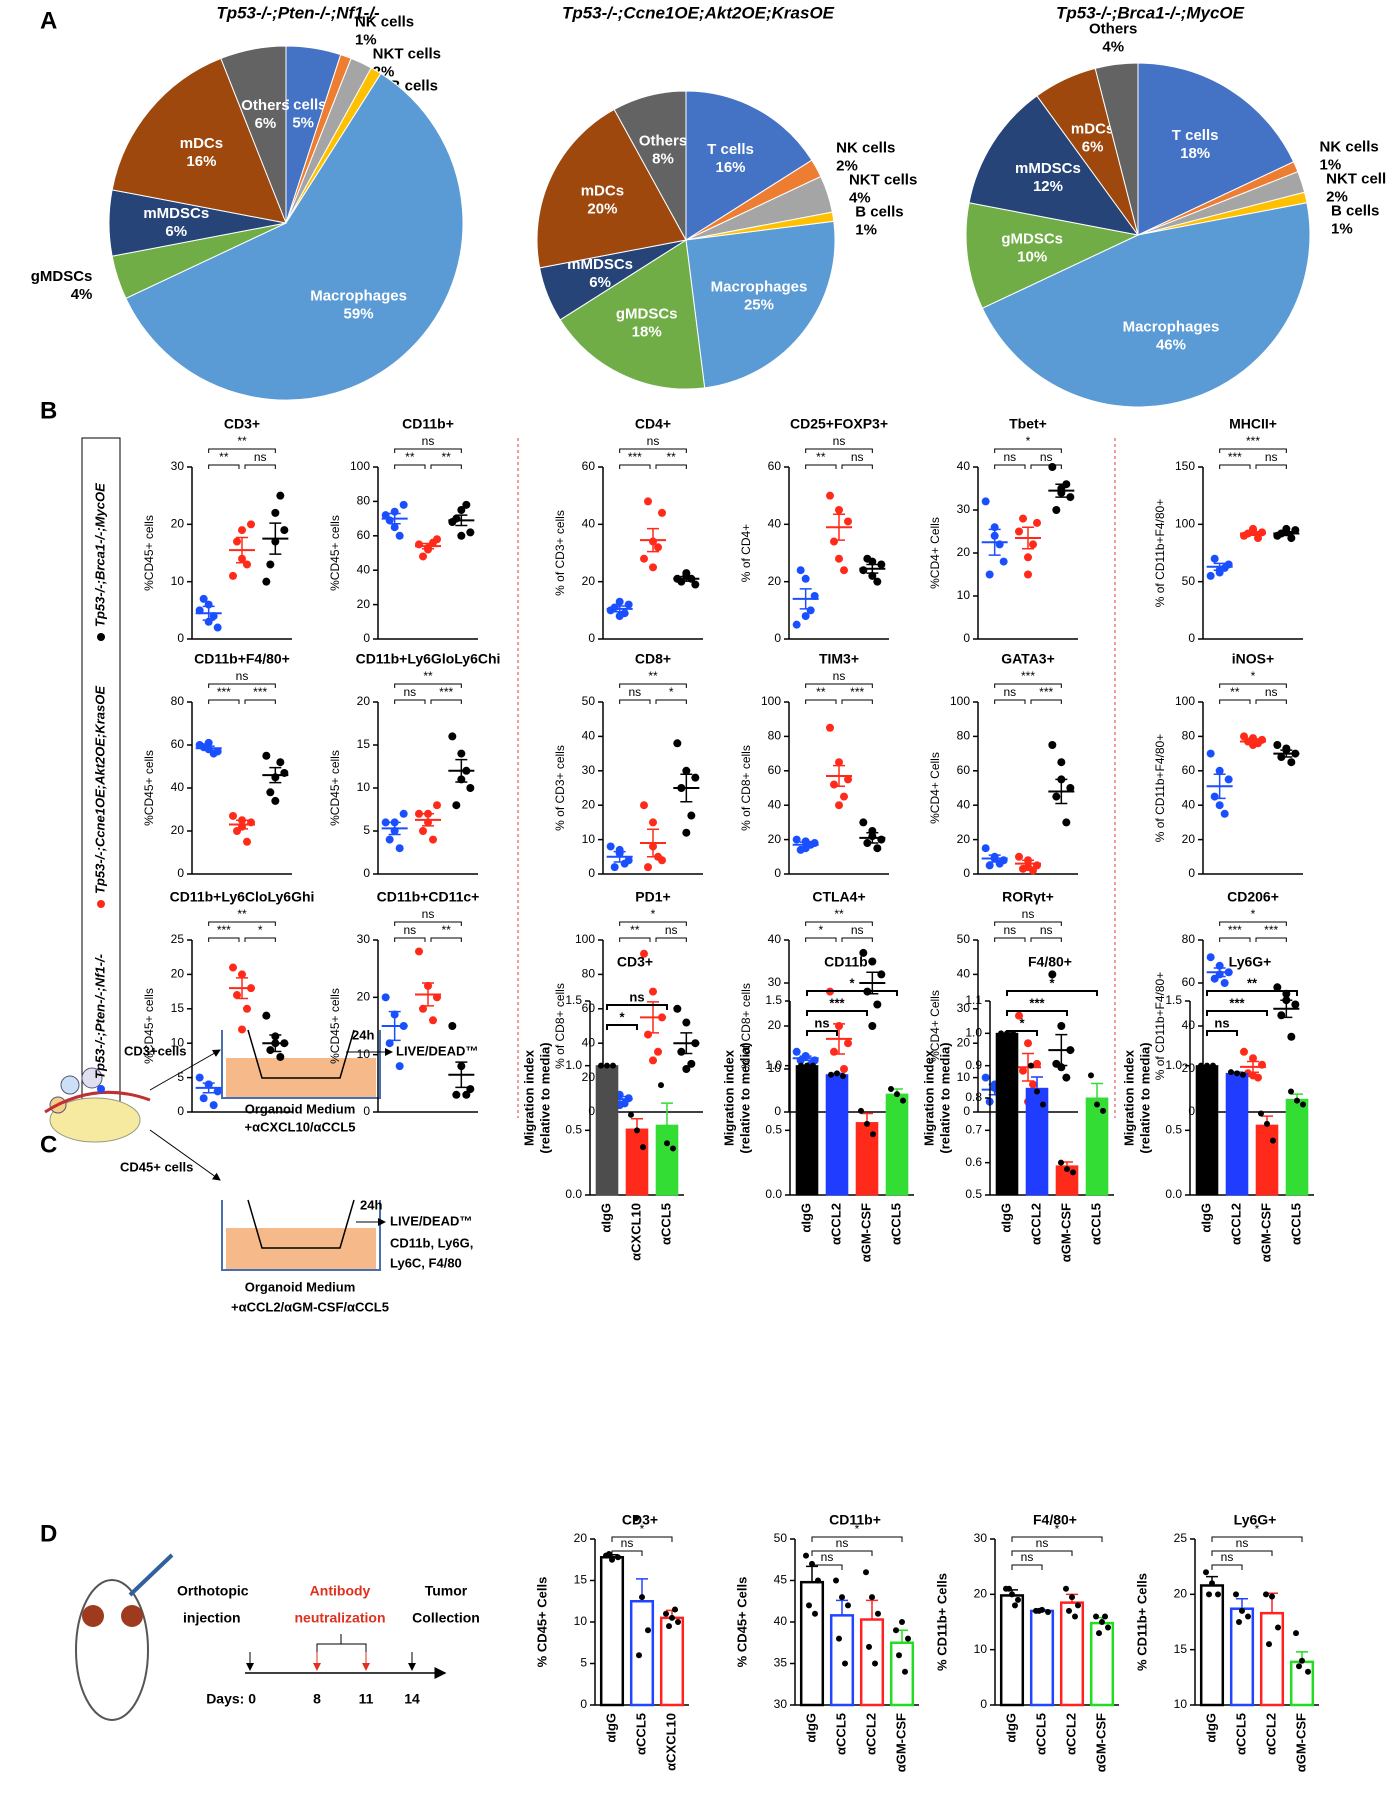 Image resolution: width=1386 pixels, height=1800 pixels. What do you see at coordinates (1048, 168) in the screenshot?
I see `pie-label: mMDSCs` at bounding box center [1048, 168].